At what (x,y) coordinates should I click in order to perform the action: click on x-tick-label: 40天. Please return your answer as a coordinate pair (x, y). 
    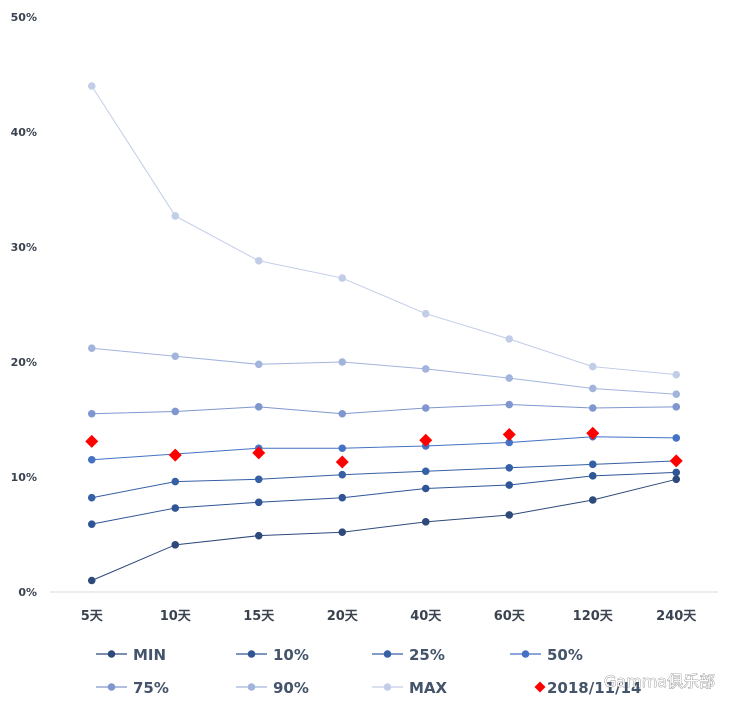
    Looking at the image, I should click on (426, 616).